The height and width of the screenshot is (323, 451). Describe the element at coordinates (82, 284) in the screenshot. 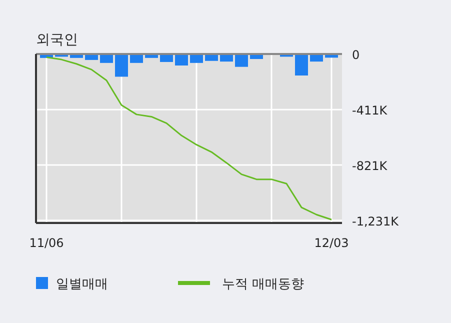

I see `legend-label: 일별매매` at that location.